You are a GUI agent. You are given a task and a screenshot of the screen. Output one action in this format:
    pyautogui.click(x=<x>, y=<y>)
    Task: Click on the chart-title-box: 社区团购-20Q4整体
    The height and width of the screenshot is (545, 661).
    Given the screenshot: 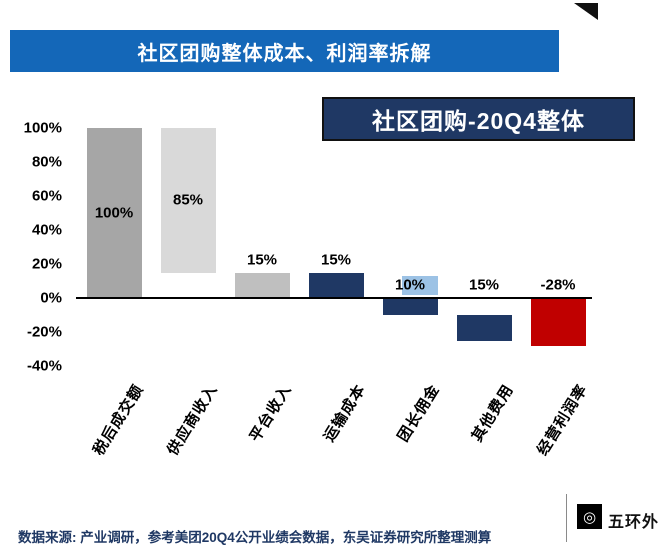 What is the action you would take?
    pyautogui.click(x=478, y=119)
    